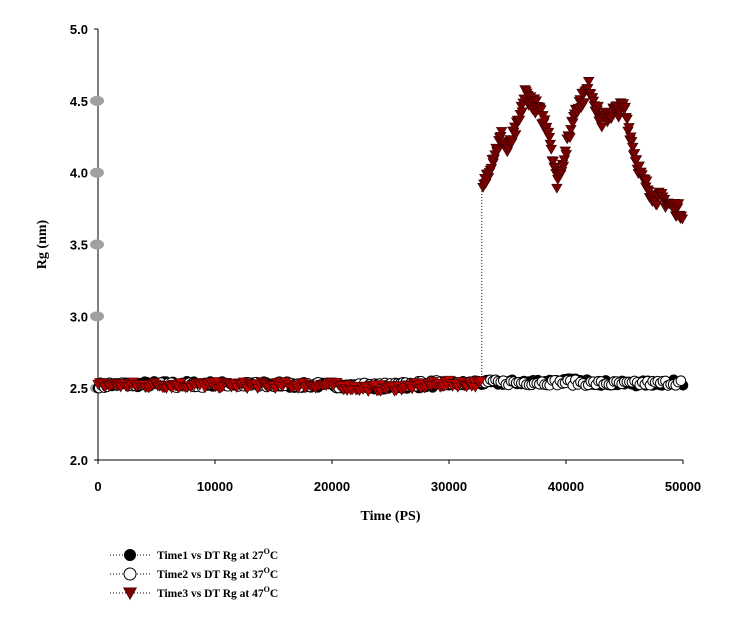  Describe the element at coordinates (42, 244) in the screenshot. I see `y-axis-title: Rg (nm)` at that location.